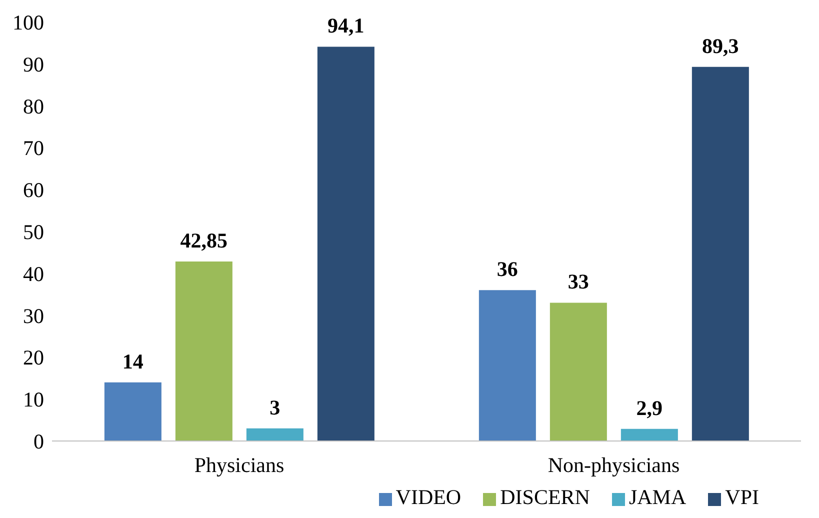 This screenshot has height=518, width=819. Describe the element at coordinates (346, 26) in the screenshot. I see `data-label: 94,1` at that location.